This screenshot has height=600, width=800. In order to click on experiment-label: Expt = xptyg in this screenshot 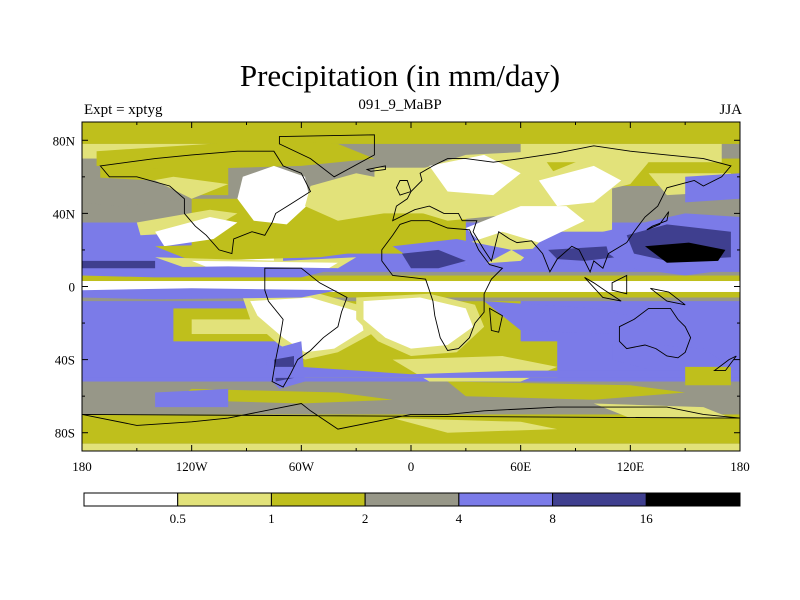, I will do `click(123, 110)`.